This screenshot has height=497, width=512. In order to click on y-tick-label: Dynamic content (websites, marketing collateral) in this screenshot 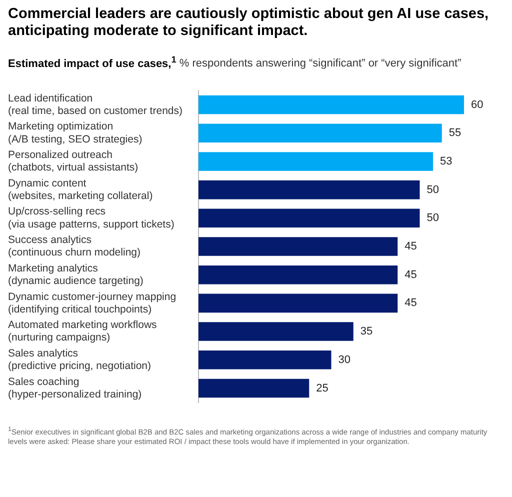, I will do `click(80, 189)`.